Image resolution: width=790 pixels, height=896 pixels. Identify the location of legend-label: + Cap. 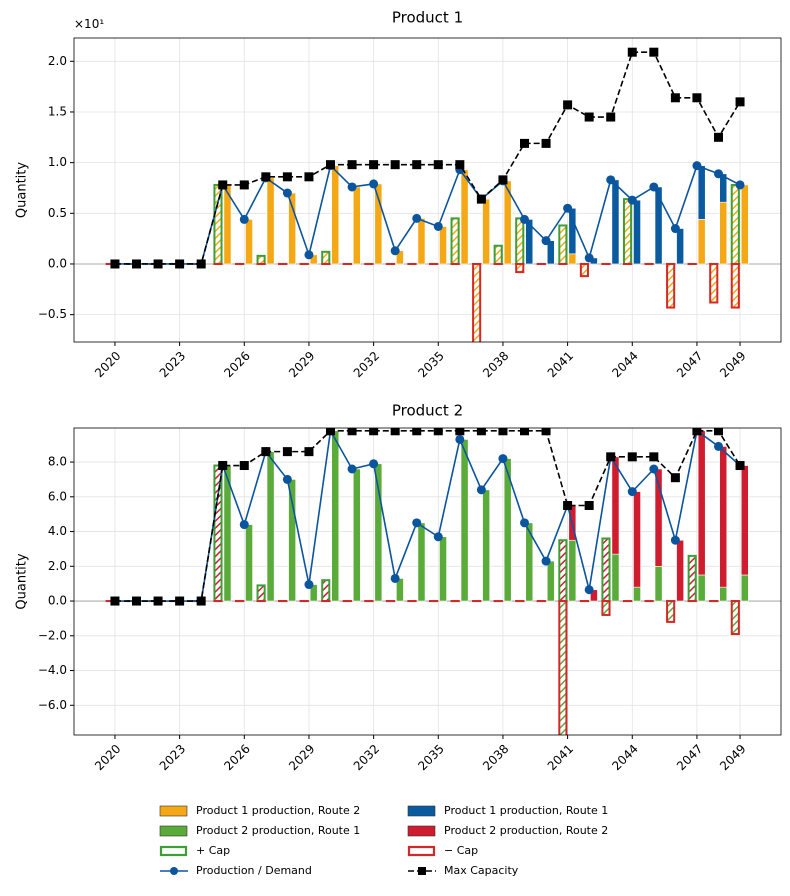
(213, 850).